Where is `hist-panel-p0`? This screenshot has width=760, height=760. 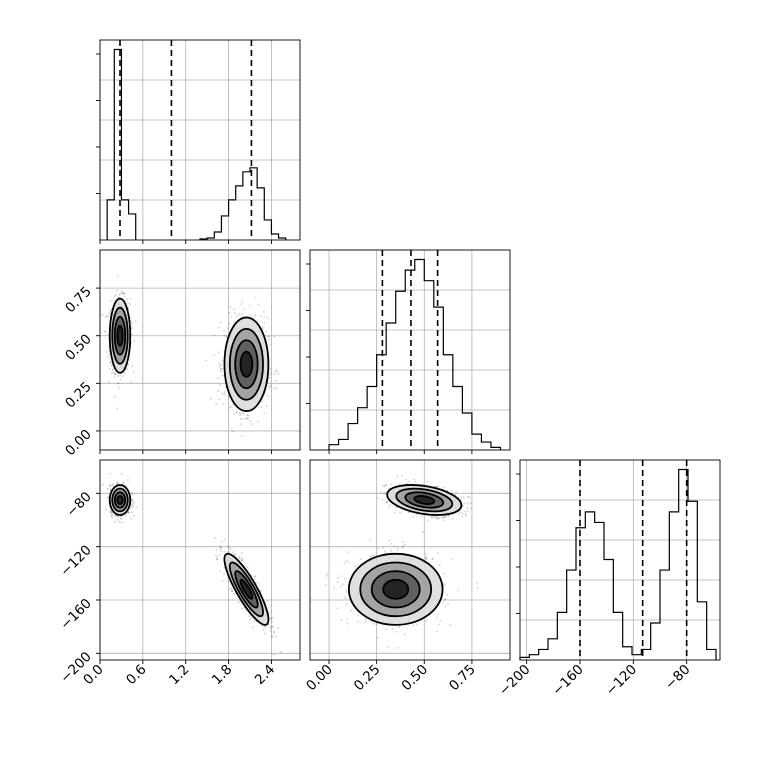 hist-panel-p0 is located at coordinates (198, 141).